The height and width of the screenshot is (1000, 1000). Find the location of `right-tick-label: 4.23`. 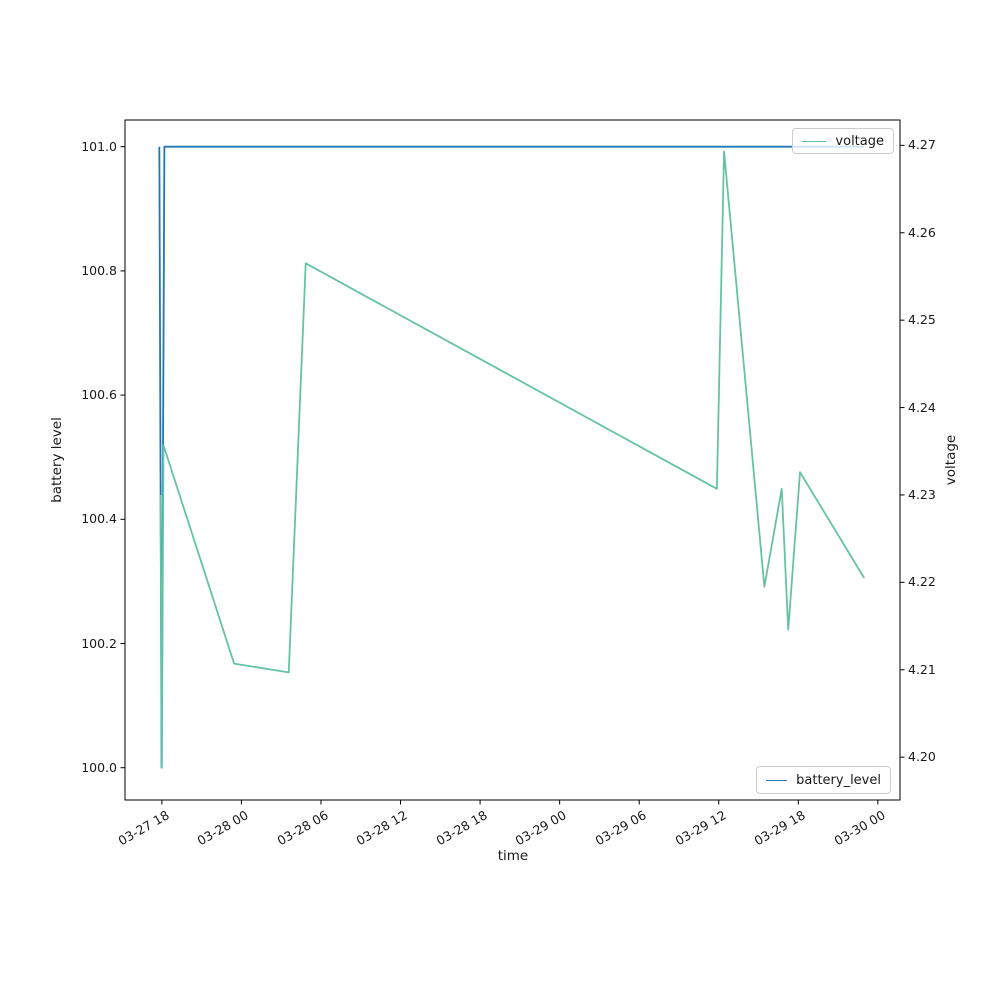

right-tick-label: 4.23 is located at coordinates (922, 494).